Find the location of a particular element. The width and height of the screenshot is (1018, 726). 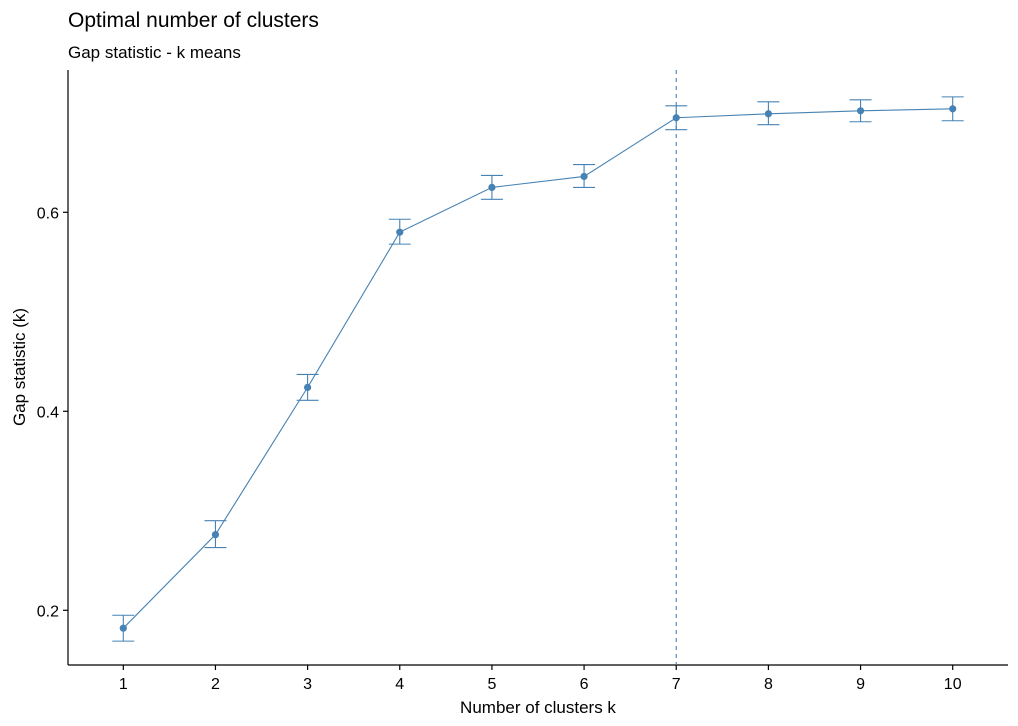

y-tick-label: 0.2 is located at coordinates (48, 611).